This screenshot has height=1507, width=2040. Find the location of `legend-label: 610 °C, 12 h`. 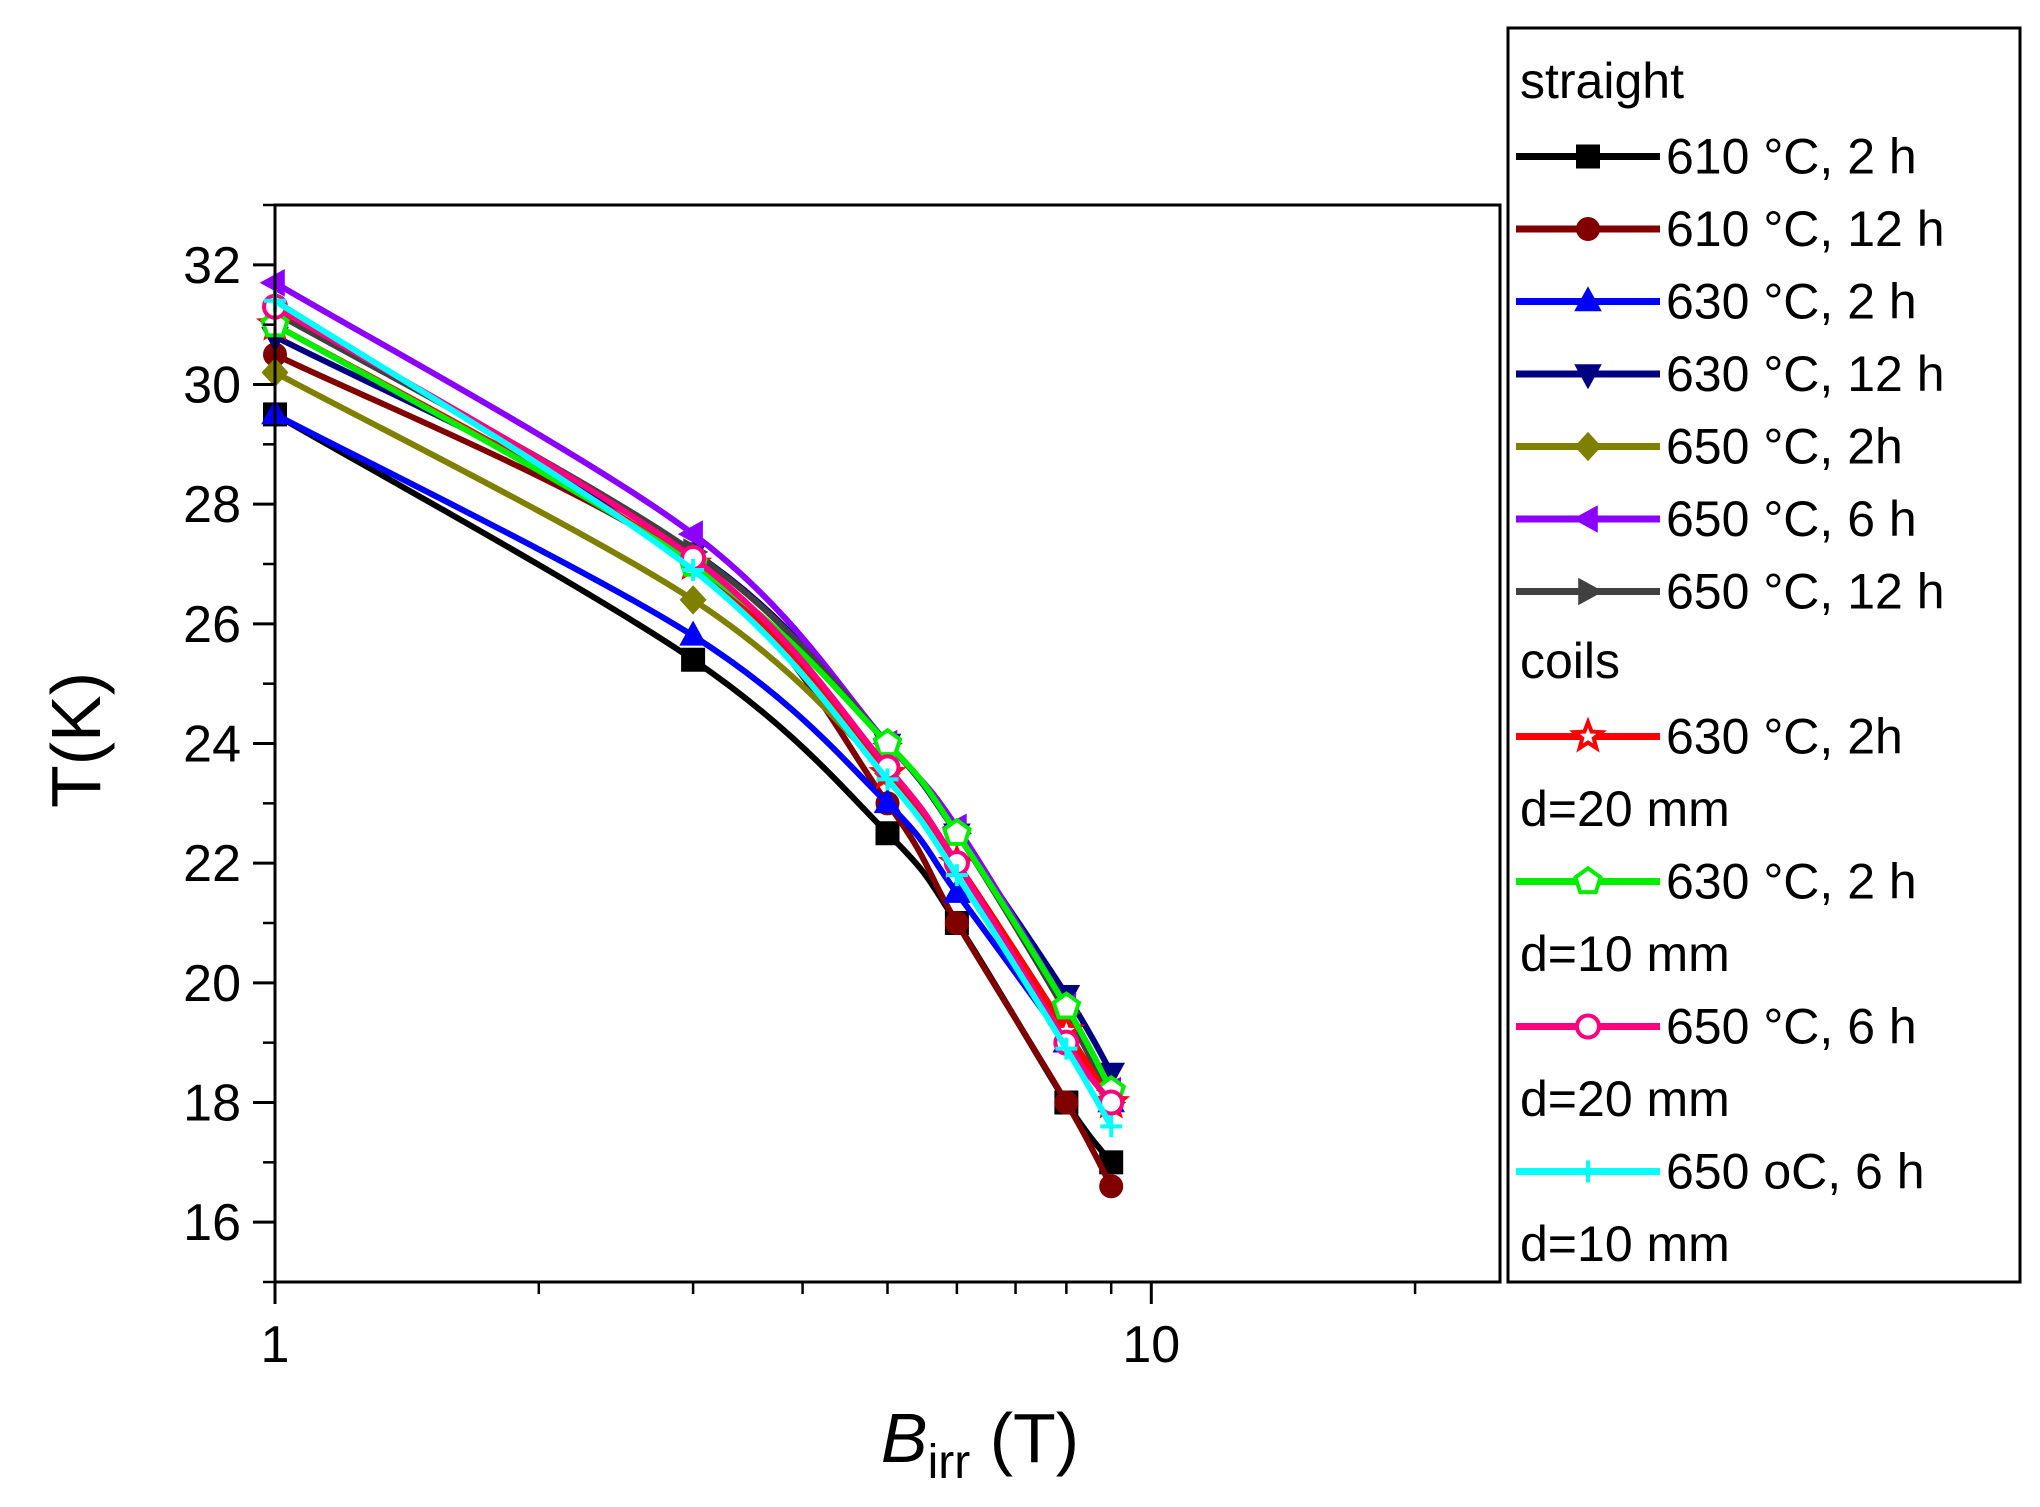

legend-label: 610 °C, 12 h is located at coordinates (1805, 229).